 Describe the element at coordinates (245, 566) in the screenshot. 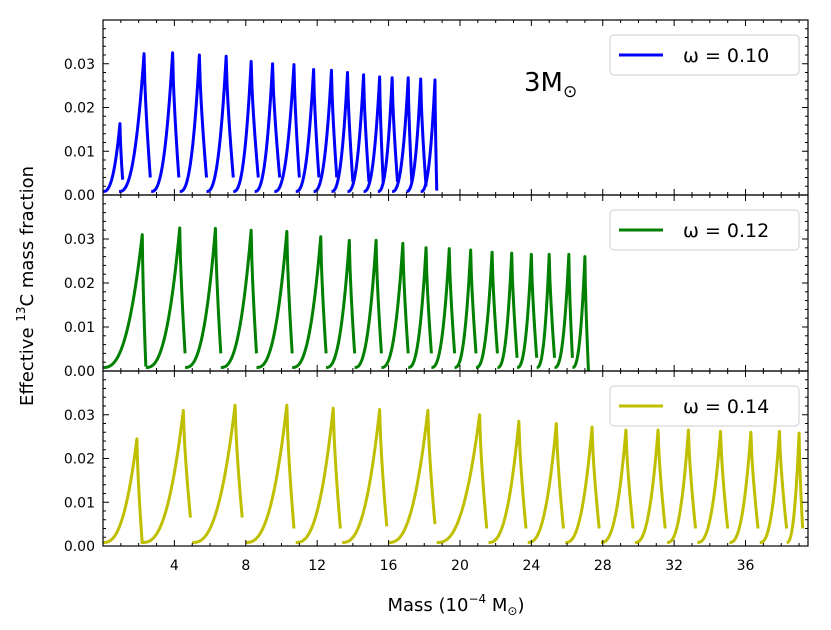

I see `x-tick-label: 8` at that location.